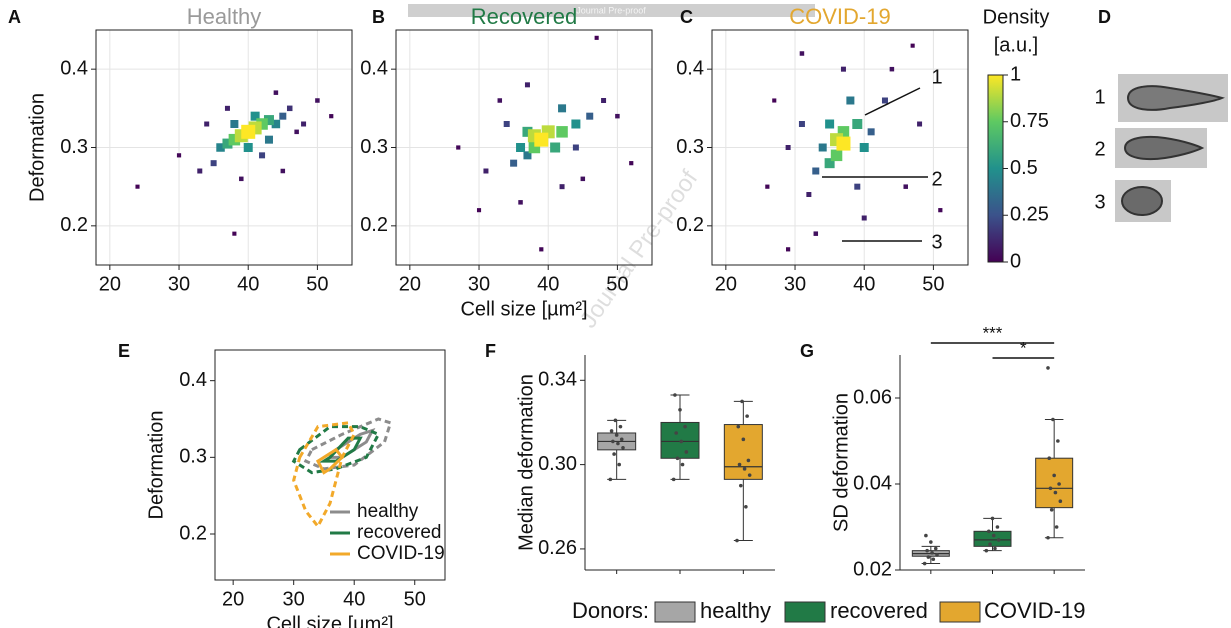 The height and width of the screenshot is (628, 1231). Describe the element at coordinates (557, 548) in the screenshot. I see `y-tick-label: 0.26` at that location.